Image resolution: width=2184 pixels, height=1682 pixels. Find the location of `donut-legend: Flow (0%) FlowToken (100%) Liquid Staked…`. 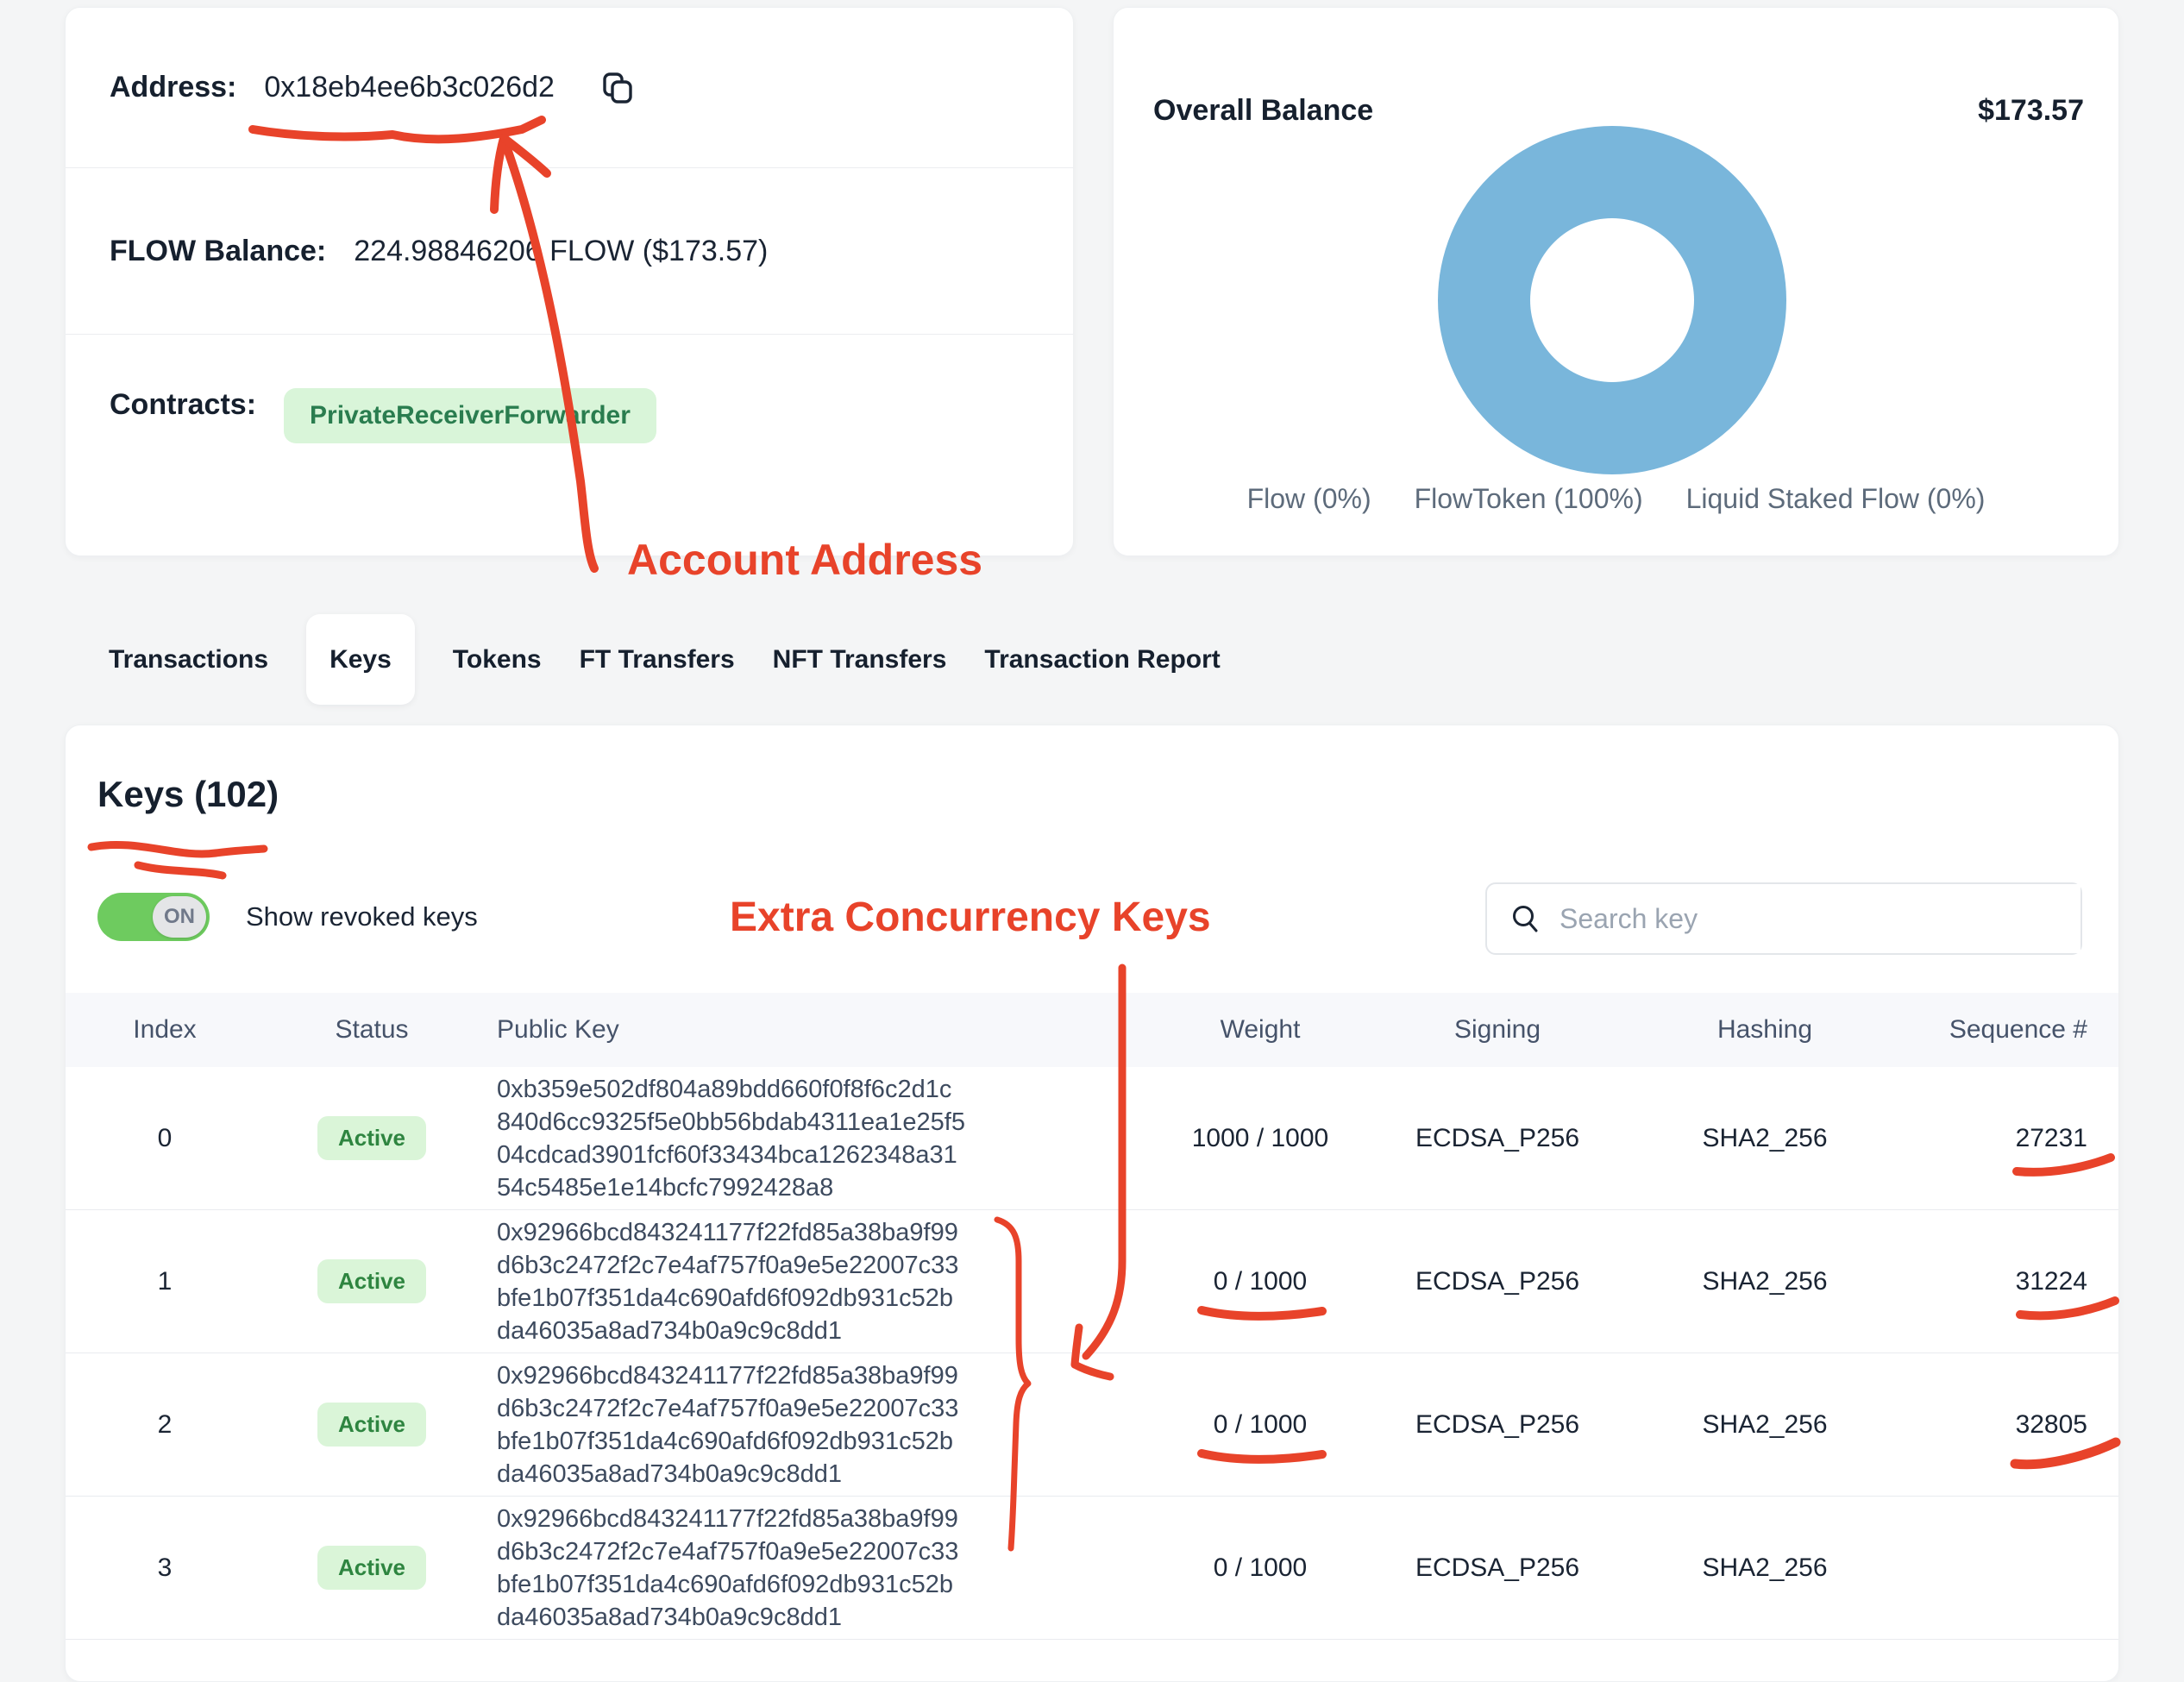

donut-legend: Flow (0%) FlowToken (100%) Liquid Staked… is located at coordinates (1616, 499).